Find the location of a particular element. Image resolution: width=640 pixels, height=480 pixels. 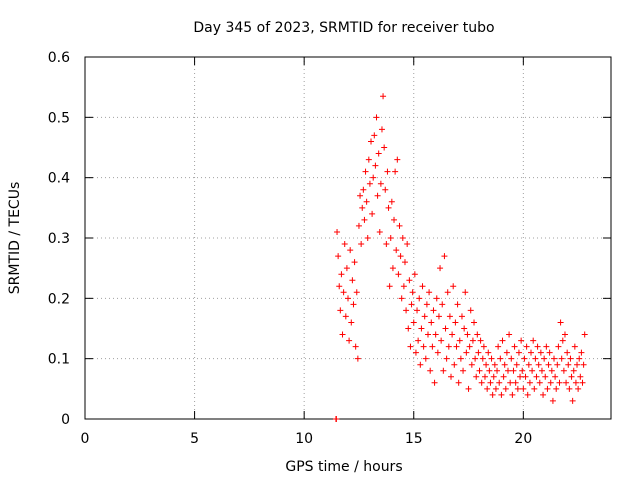

x-tick-label: 10 is located at coordinates (304, 439).